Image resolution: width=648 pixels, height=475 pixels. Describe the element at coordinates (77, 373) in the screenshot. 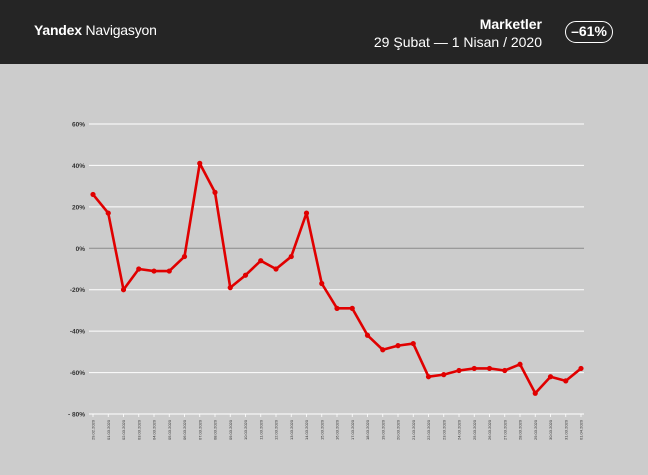

I see `y-tick-label: -60%` at that location.